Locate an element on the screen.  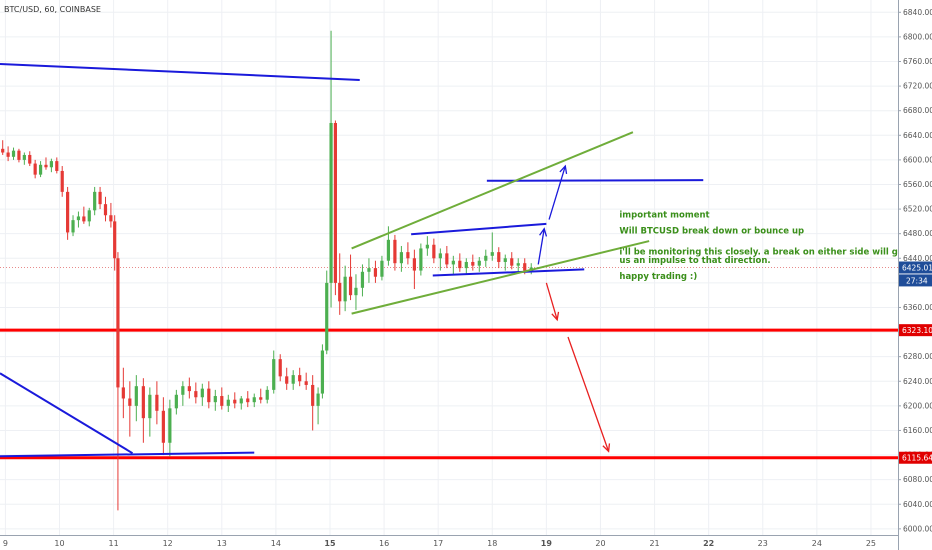
annotation-text: us an impulse to that direction. is located at coordinates (694, 261).